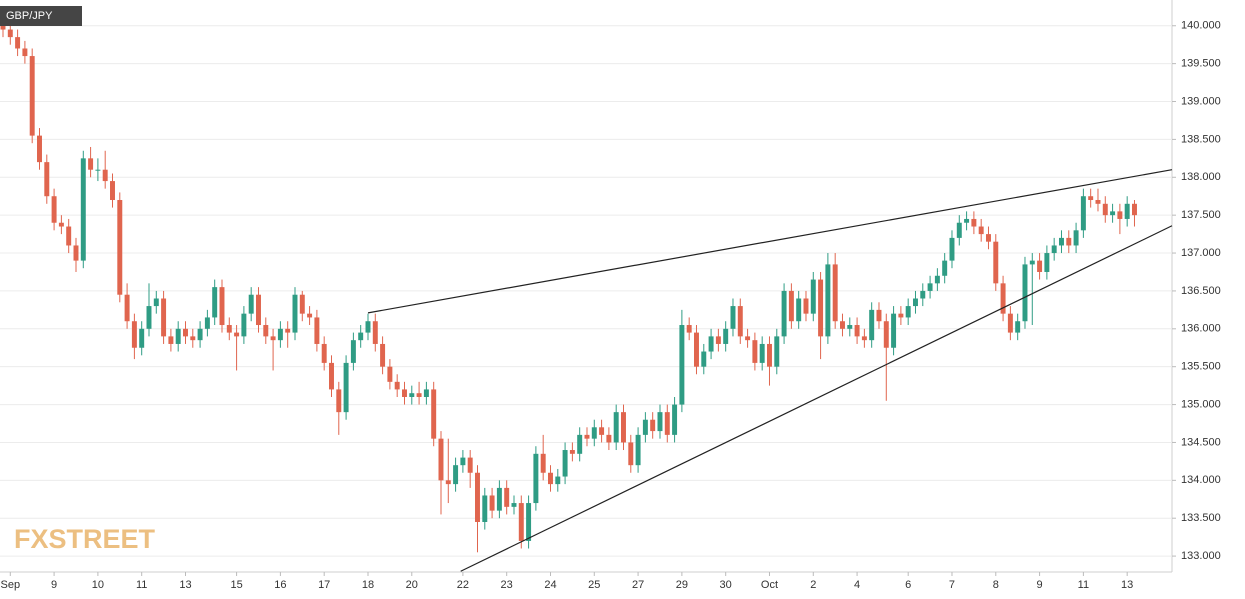 This screenshot has width=1245, height=599. I want to click on x-tick-label: 6, so click(908, 585).